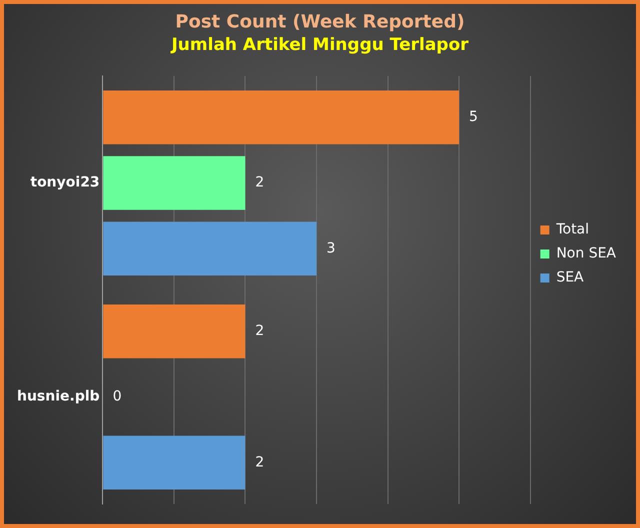  Describe the element at coordinates (58, 396) in the screenshot. I see `y-tick-label: husnie.plb` at that location.